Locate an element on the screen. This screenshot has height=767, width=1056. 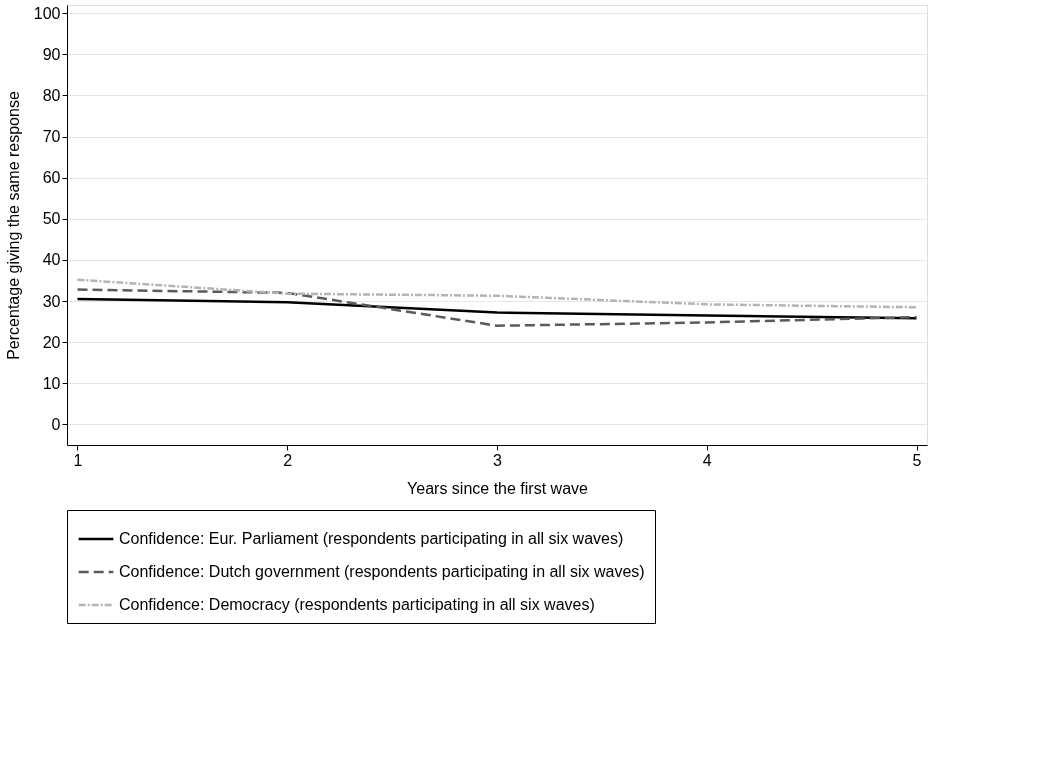
y-tick-label: 60 is located at coordinates (51, 178).